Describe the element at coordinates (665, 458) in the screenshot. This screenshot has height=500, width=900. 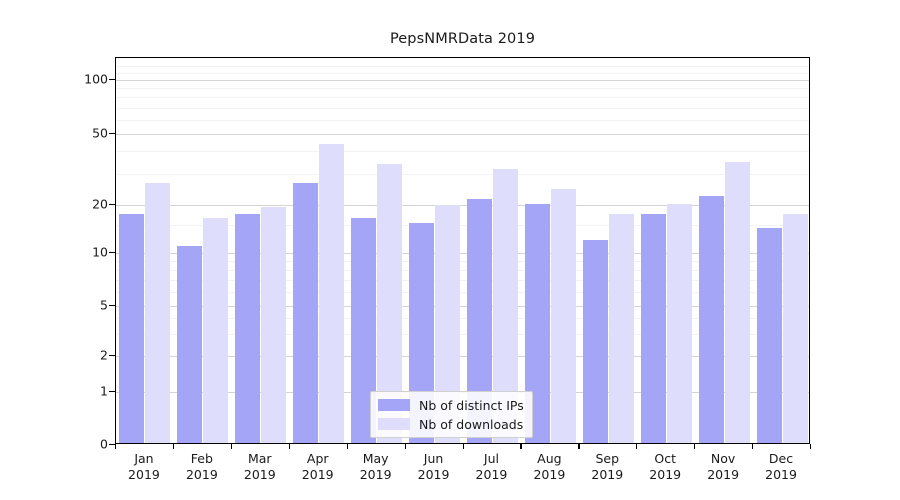
I see `x-axis-tick-label-month: Oct` at that location.